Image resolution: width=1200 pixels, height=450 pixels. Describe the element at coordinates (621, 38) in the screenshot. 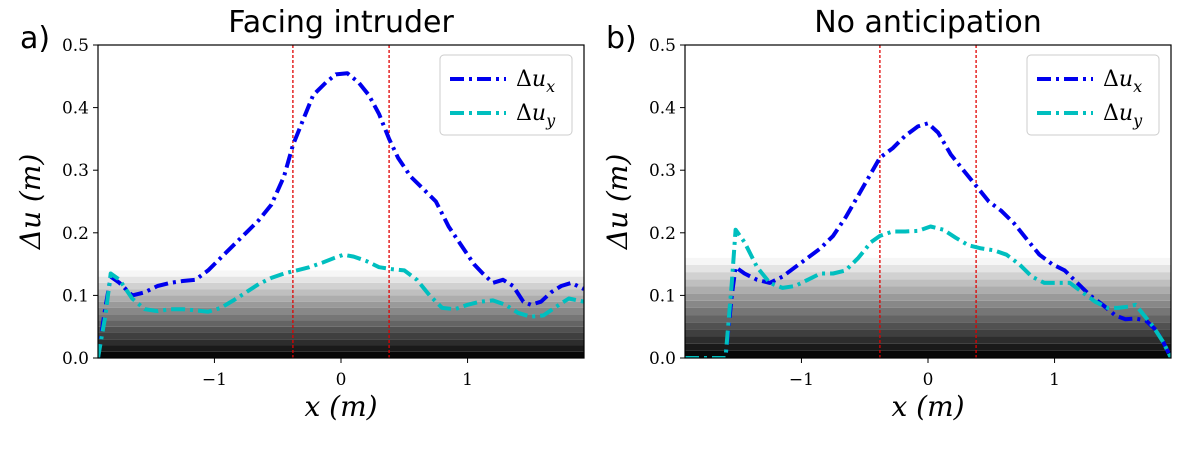

I see `panel-label: b)` at that location.